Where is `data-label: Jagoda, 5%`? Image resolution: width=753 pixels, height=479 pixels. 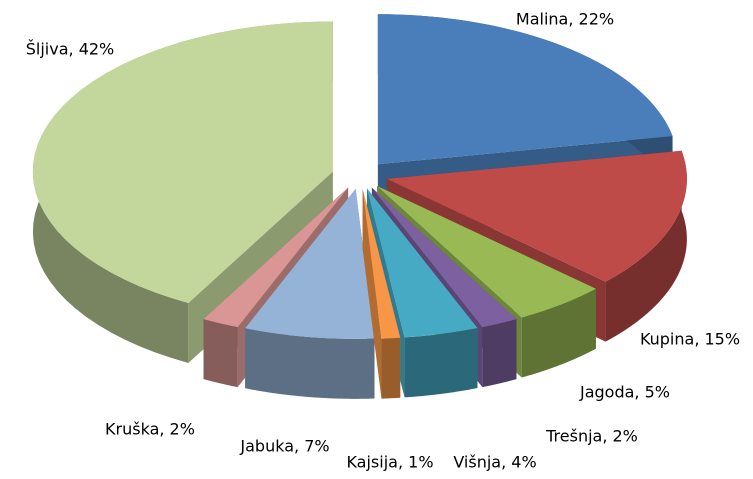
data-label: Jagoda, 5% is located at coordinates (624, 392).